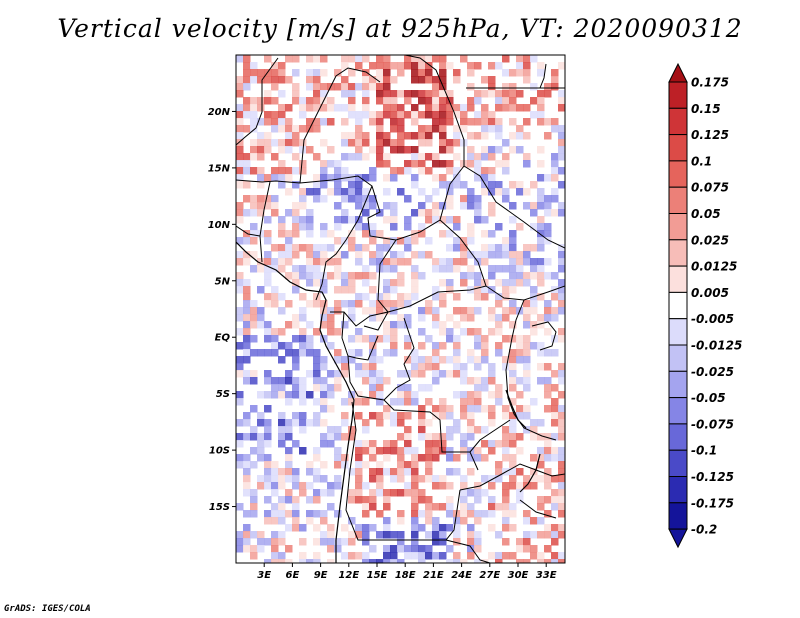 The image size is (800, 618). What do you see at coordinates (712, 372) in the screenshot?
I see `colorbar-label: -0.025` at bounding box center [712, 372].